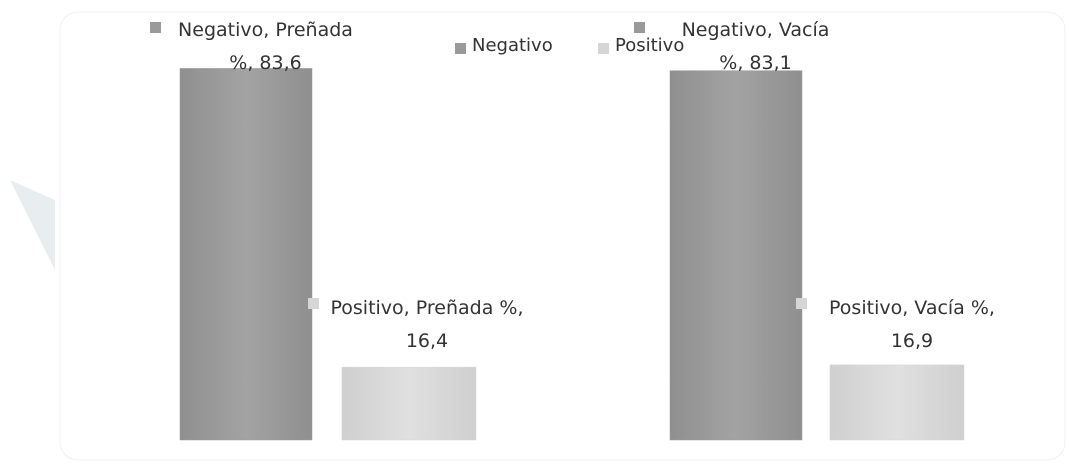 The height and width of the screenshot is (466, 1080). Describe the element at coordinates (427, 324) in the screenshot. I see `data-label: Positivo, Preñada %, 16,4` at that location.